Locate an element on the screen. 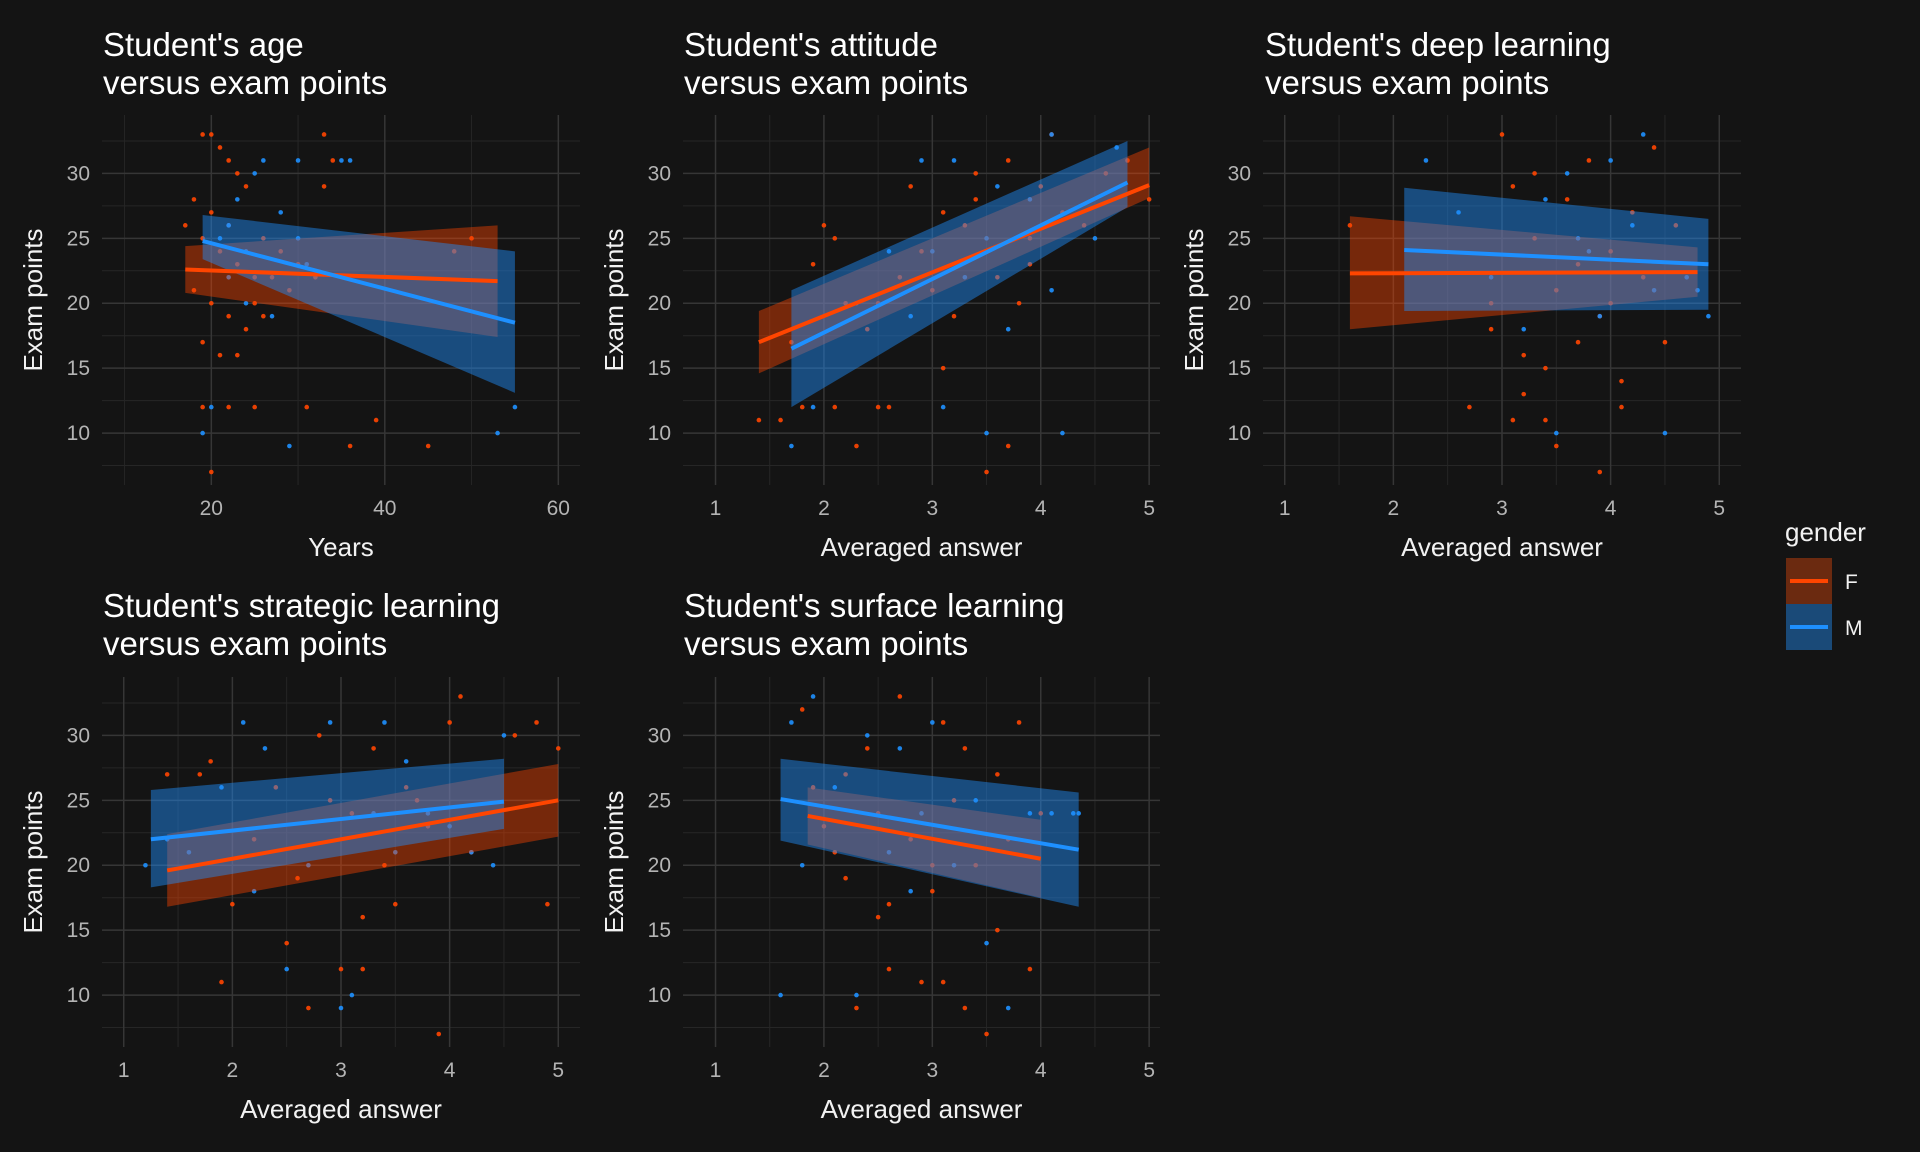 This screenshot has width=1920, height=1152. confidence-band-f is located at coordinates (341, 281).